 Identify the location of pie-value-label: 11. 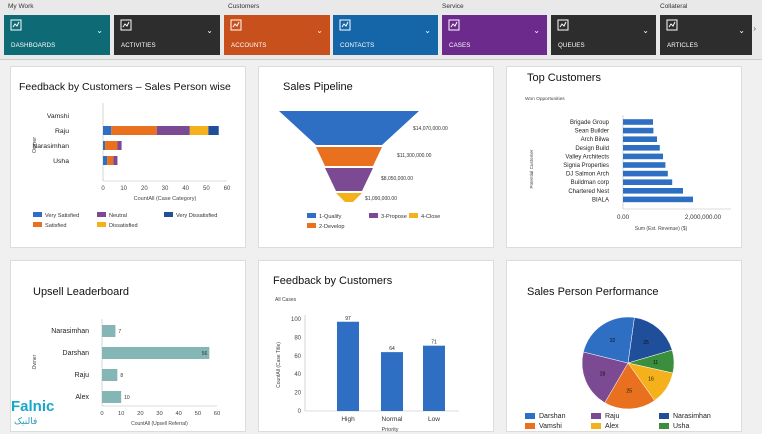
(655, 363).